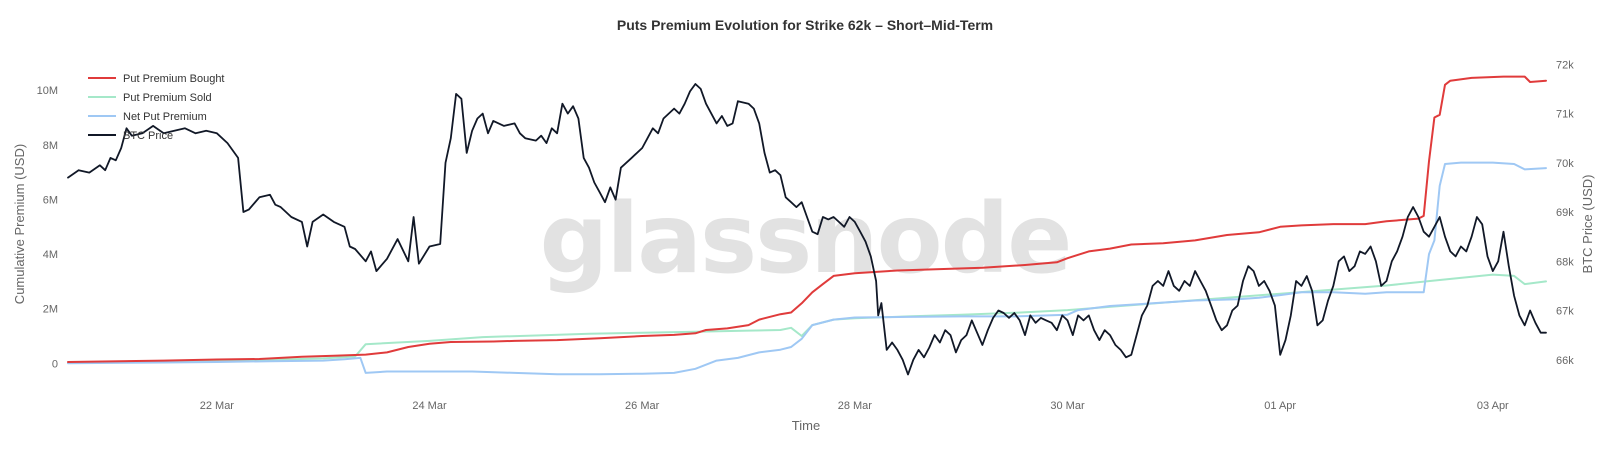 The width and height of the screenshot is (1611, 450). I want to click on y2-tick-label: 70k, so click(1565, 164).